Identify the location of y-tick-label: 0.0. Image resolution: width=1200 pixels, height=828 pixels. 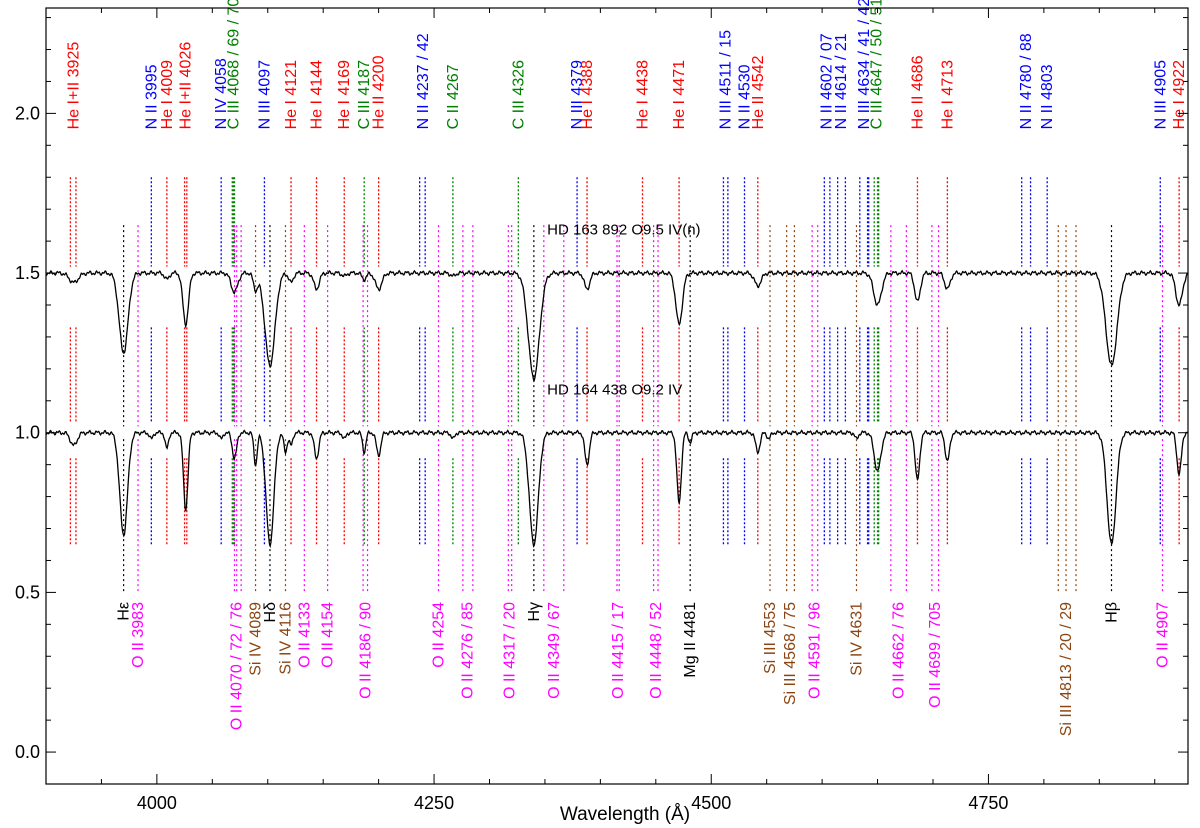
(27, 752).